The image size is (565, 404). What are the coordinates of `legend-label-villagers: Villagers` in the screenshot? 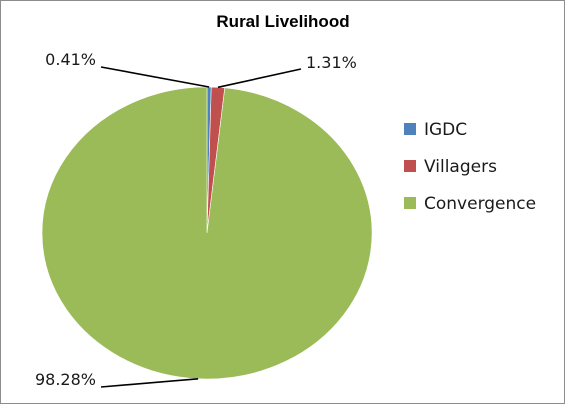 It's located at (460, 167).